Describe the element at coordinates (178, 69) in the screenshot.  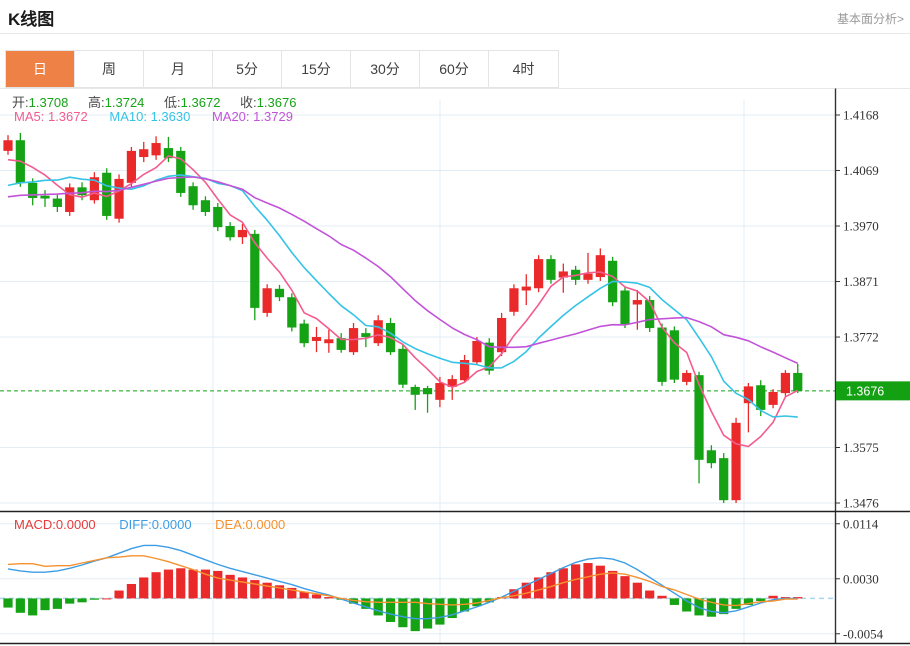
I see `tab-month: 月` at that location.